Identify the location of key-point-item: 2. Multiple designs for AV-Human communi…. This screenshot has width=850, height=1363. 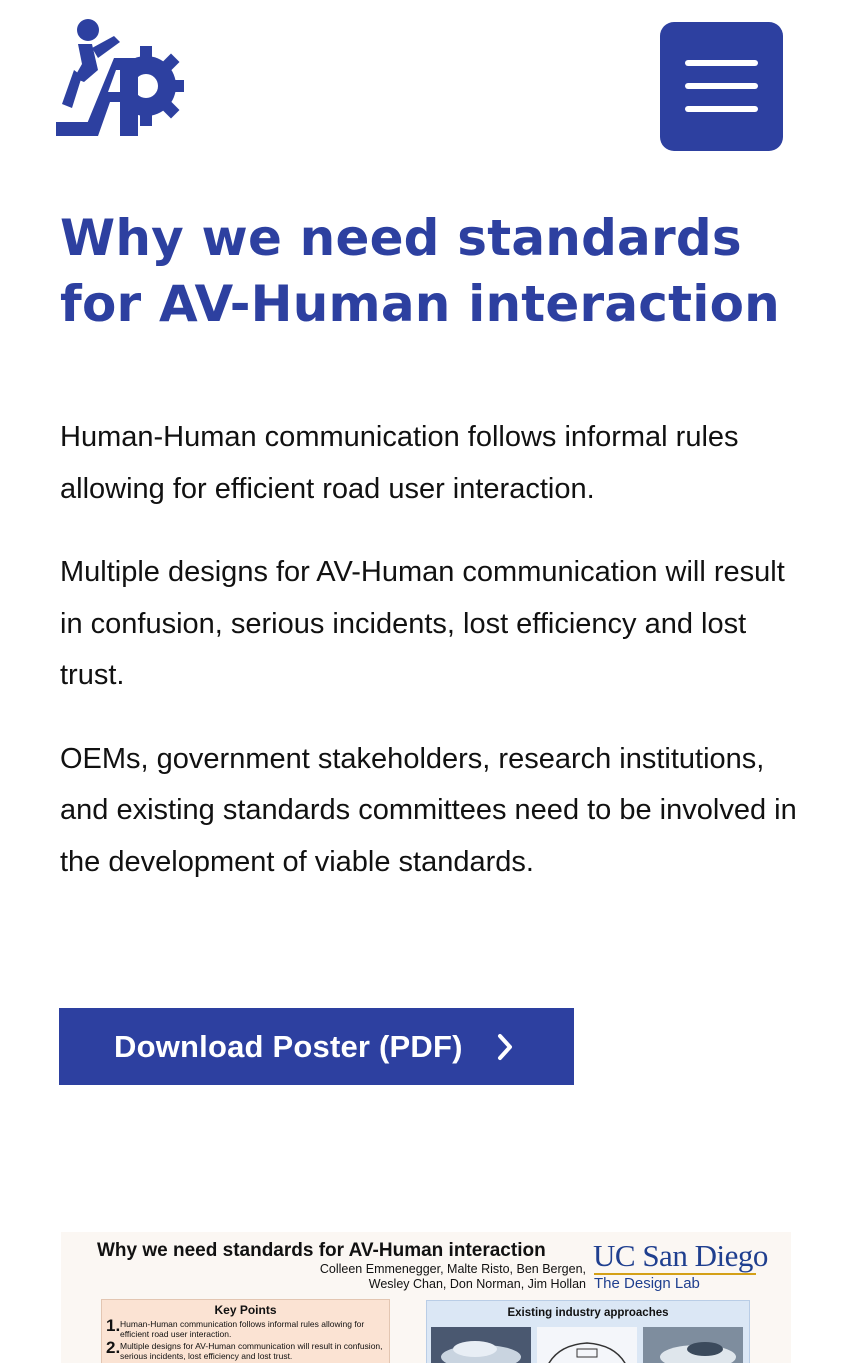
(244, 1349).